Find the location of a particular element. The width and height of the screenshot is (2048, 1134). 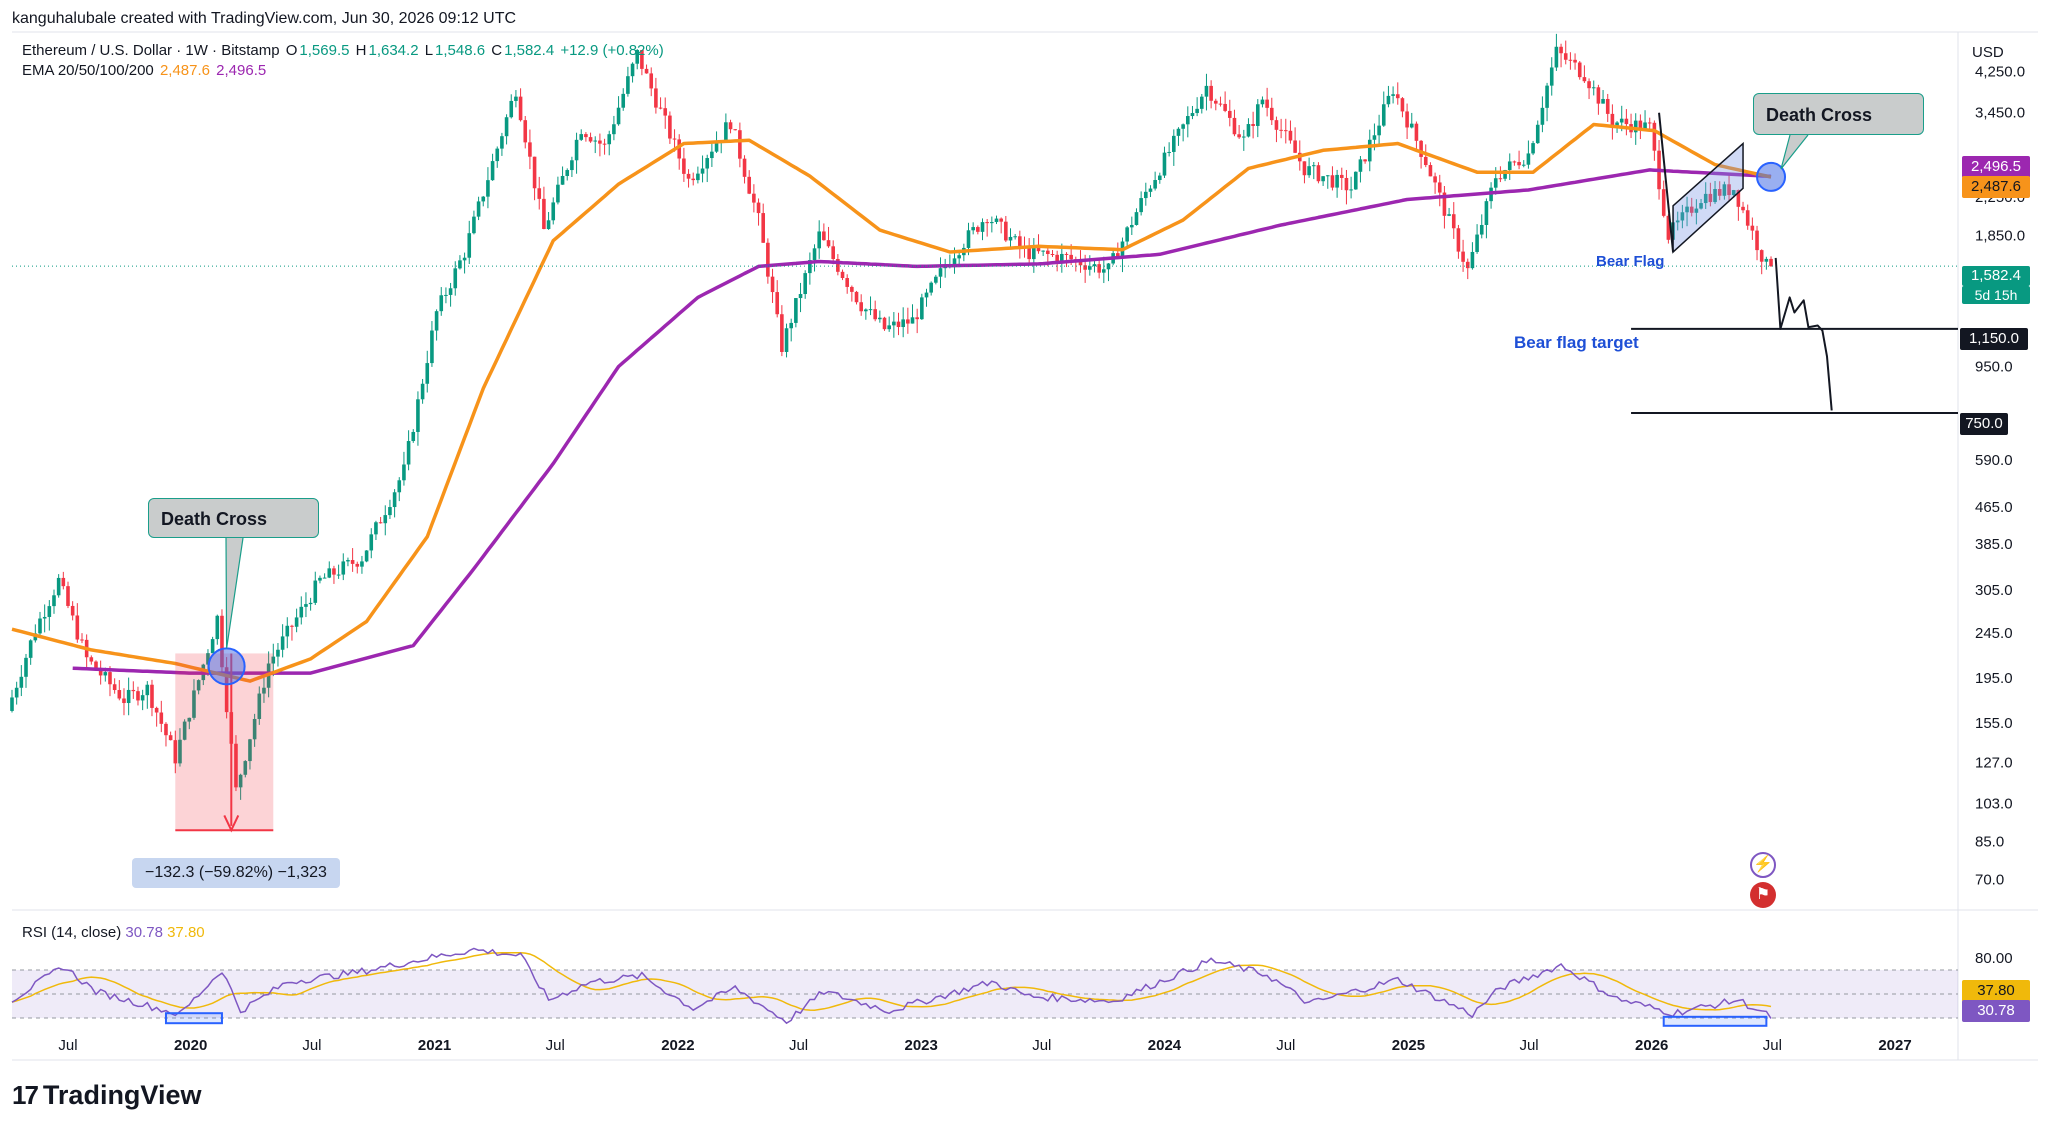

death-cross-callout-2026: Death Cross is located at coordinates (1838, 114).